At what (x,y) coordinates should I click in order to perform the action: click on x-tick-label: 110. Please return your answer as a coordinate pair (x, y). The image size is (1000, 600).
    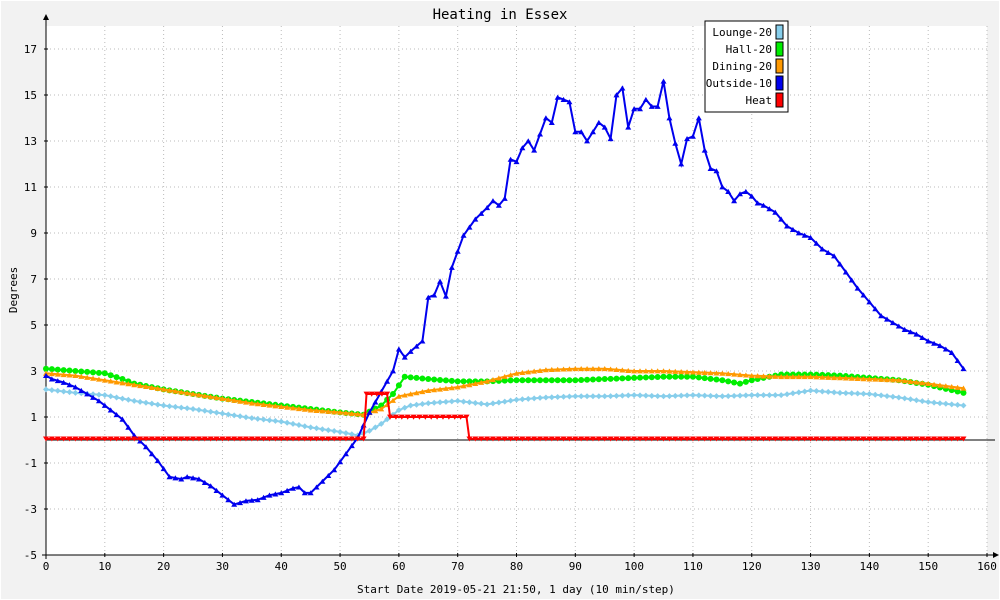
    Looking at the image, I should click on (693, 566).